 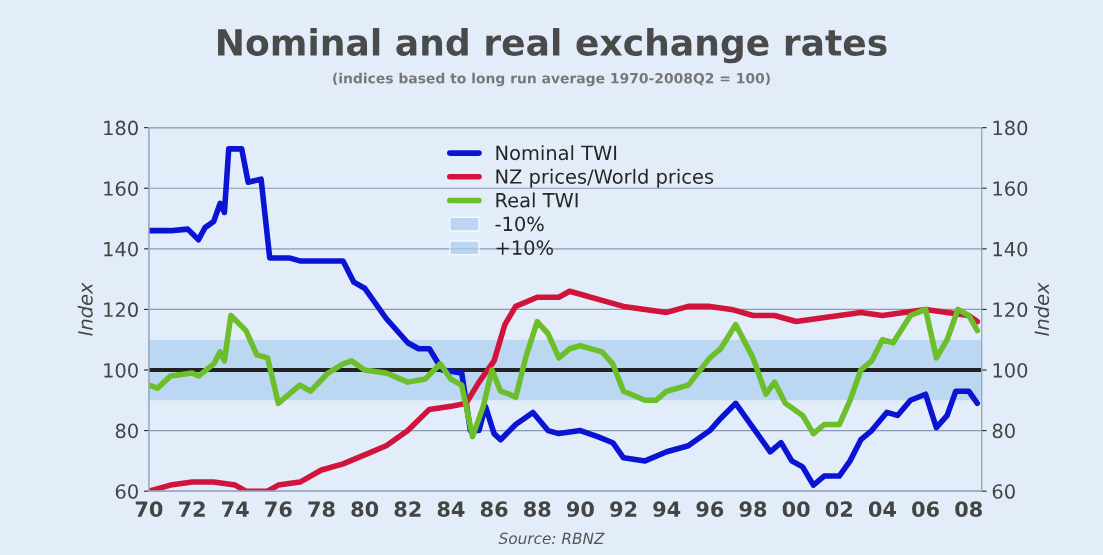 I want to click on x-tick-label: 90, so click(x=580, y=509).